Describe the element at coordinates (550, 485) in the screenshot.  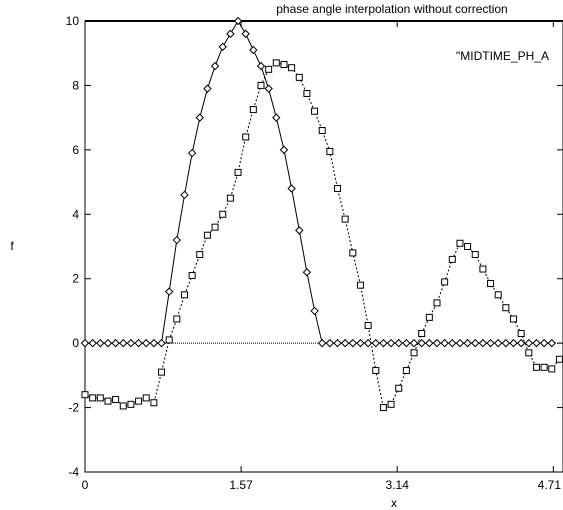
I see `x-tick-label: 4.71` at that location.